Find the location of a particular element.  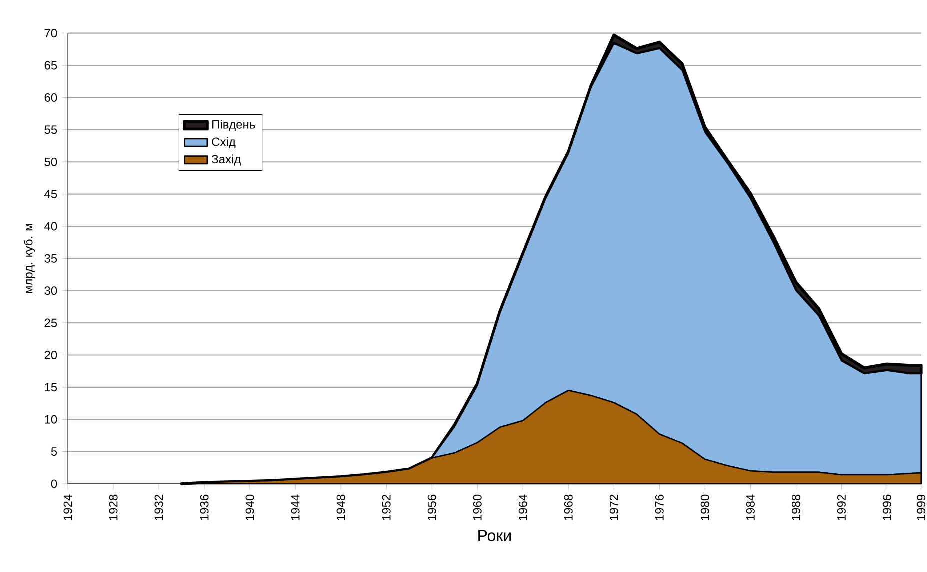

y-tick-label: 5 is located at coordinates (54, 452).